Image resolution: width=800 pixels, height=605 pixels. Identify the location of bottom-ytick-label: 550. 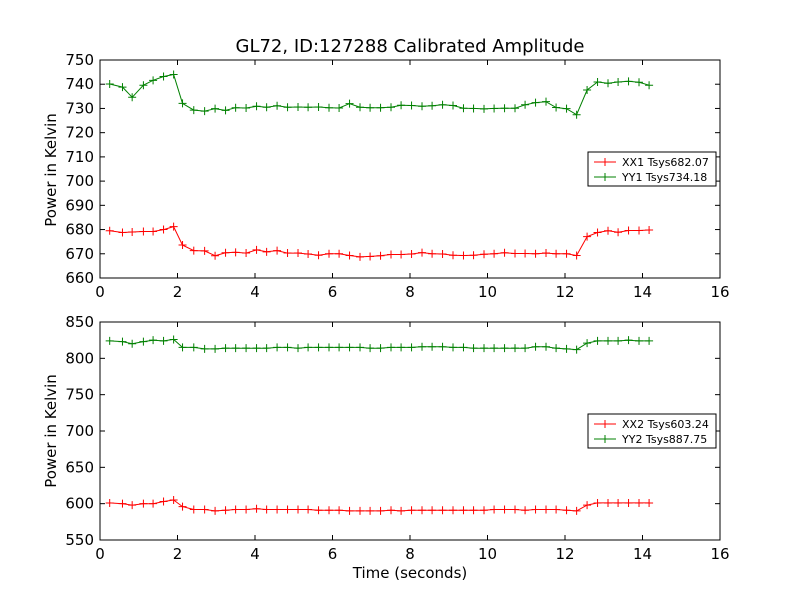
(79, 540).